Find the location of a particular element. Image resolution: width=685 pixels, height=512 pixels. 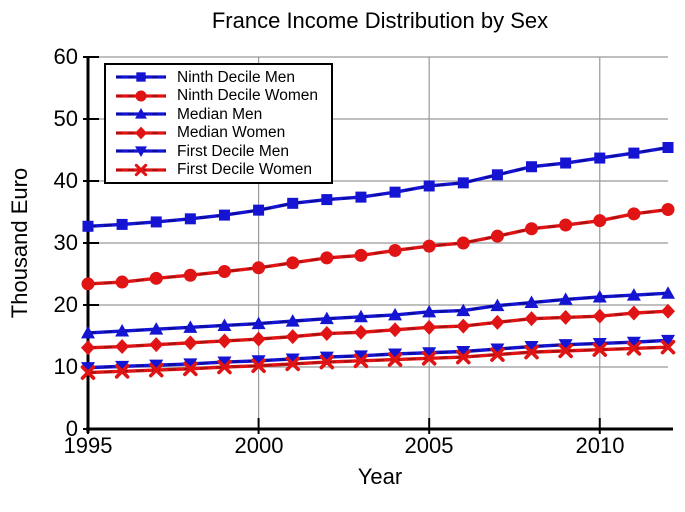

y-tick-60: 60 is located at coordinates (65, 56).